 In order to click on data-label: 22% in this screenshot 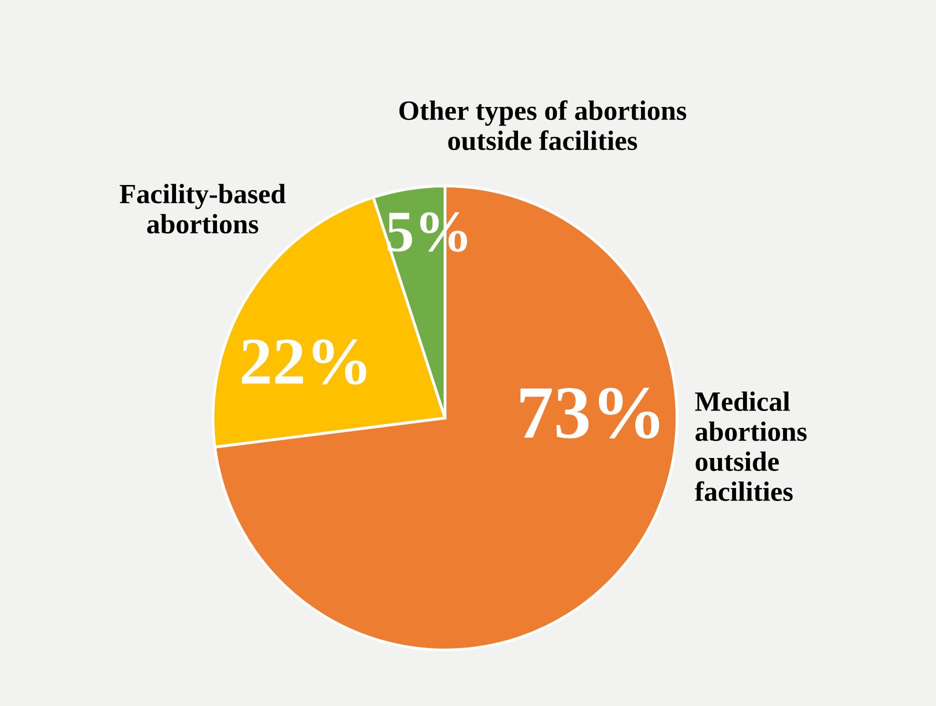, I will do `click(304, 362)`.